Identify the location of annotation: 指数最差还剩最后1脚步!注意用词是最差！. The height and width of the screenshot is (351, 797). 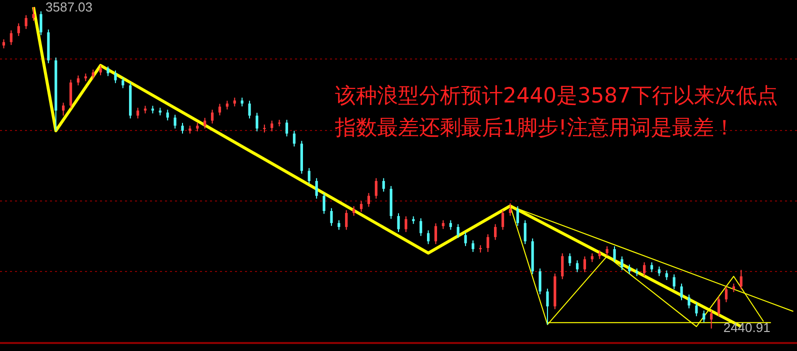
(534, 127).